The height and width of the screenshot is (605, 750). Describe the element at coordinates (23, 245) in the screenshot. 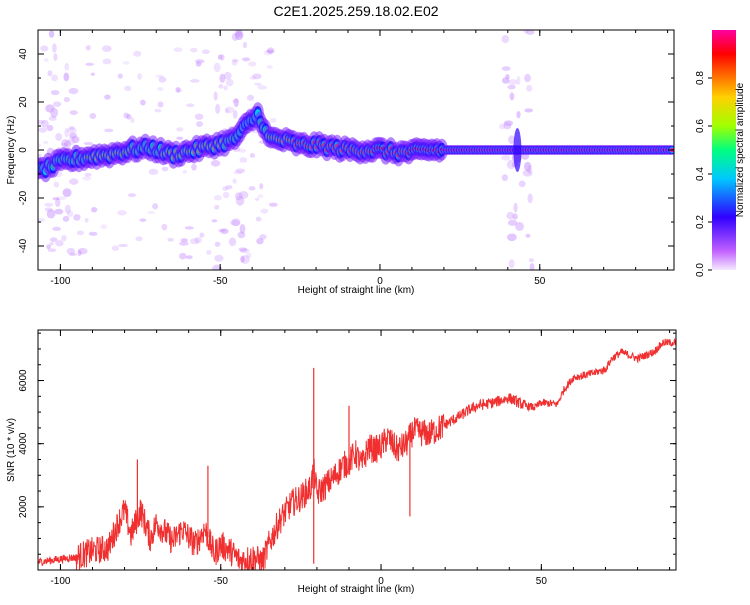

I see `y-tick-label: -40` at that location.